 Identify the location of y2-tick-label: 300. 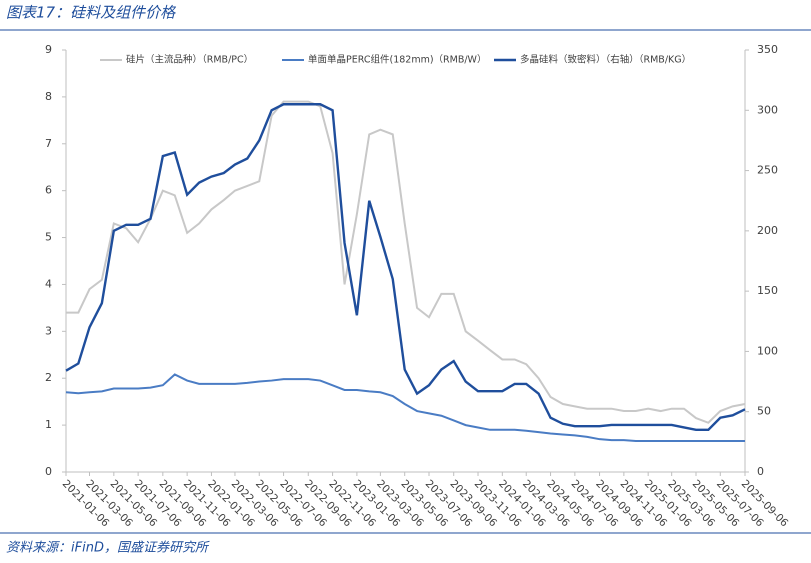
(767, 109).